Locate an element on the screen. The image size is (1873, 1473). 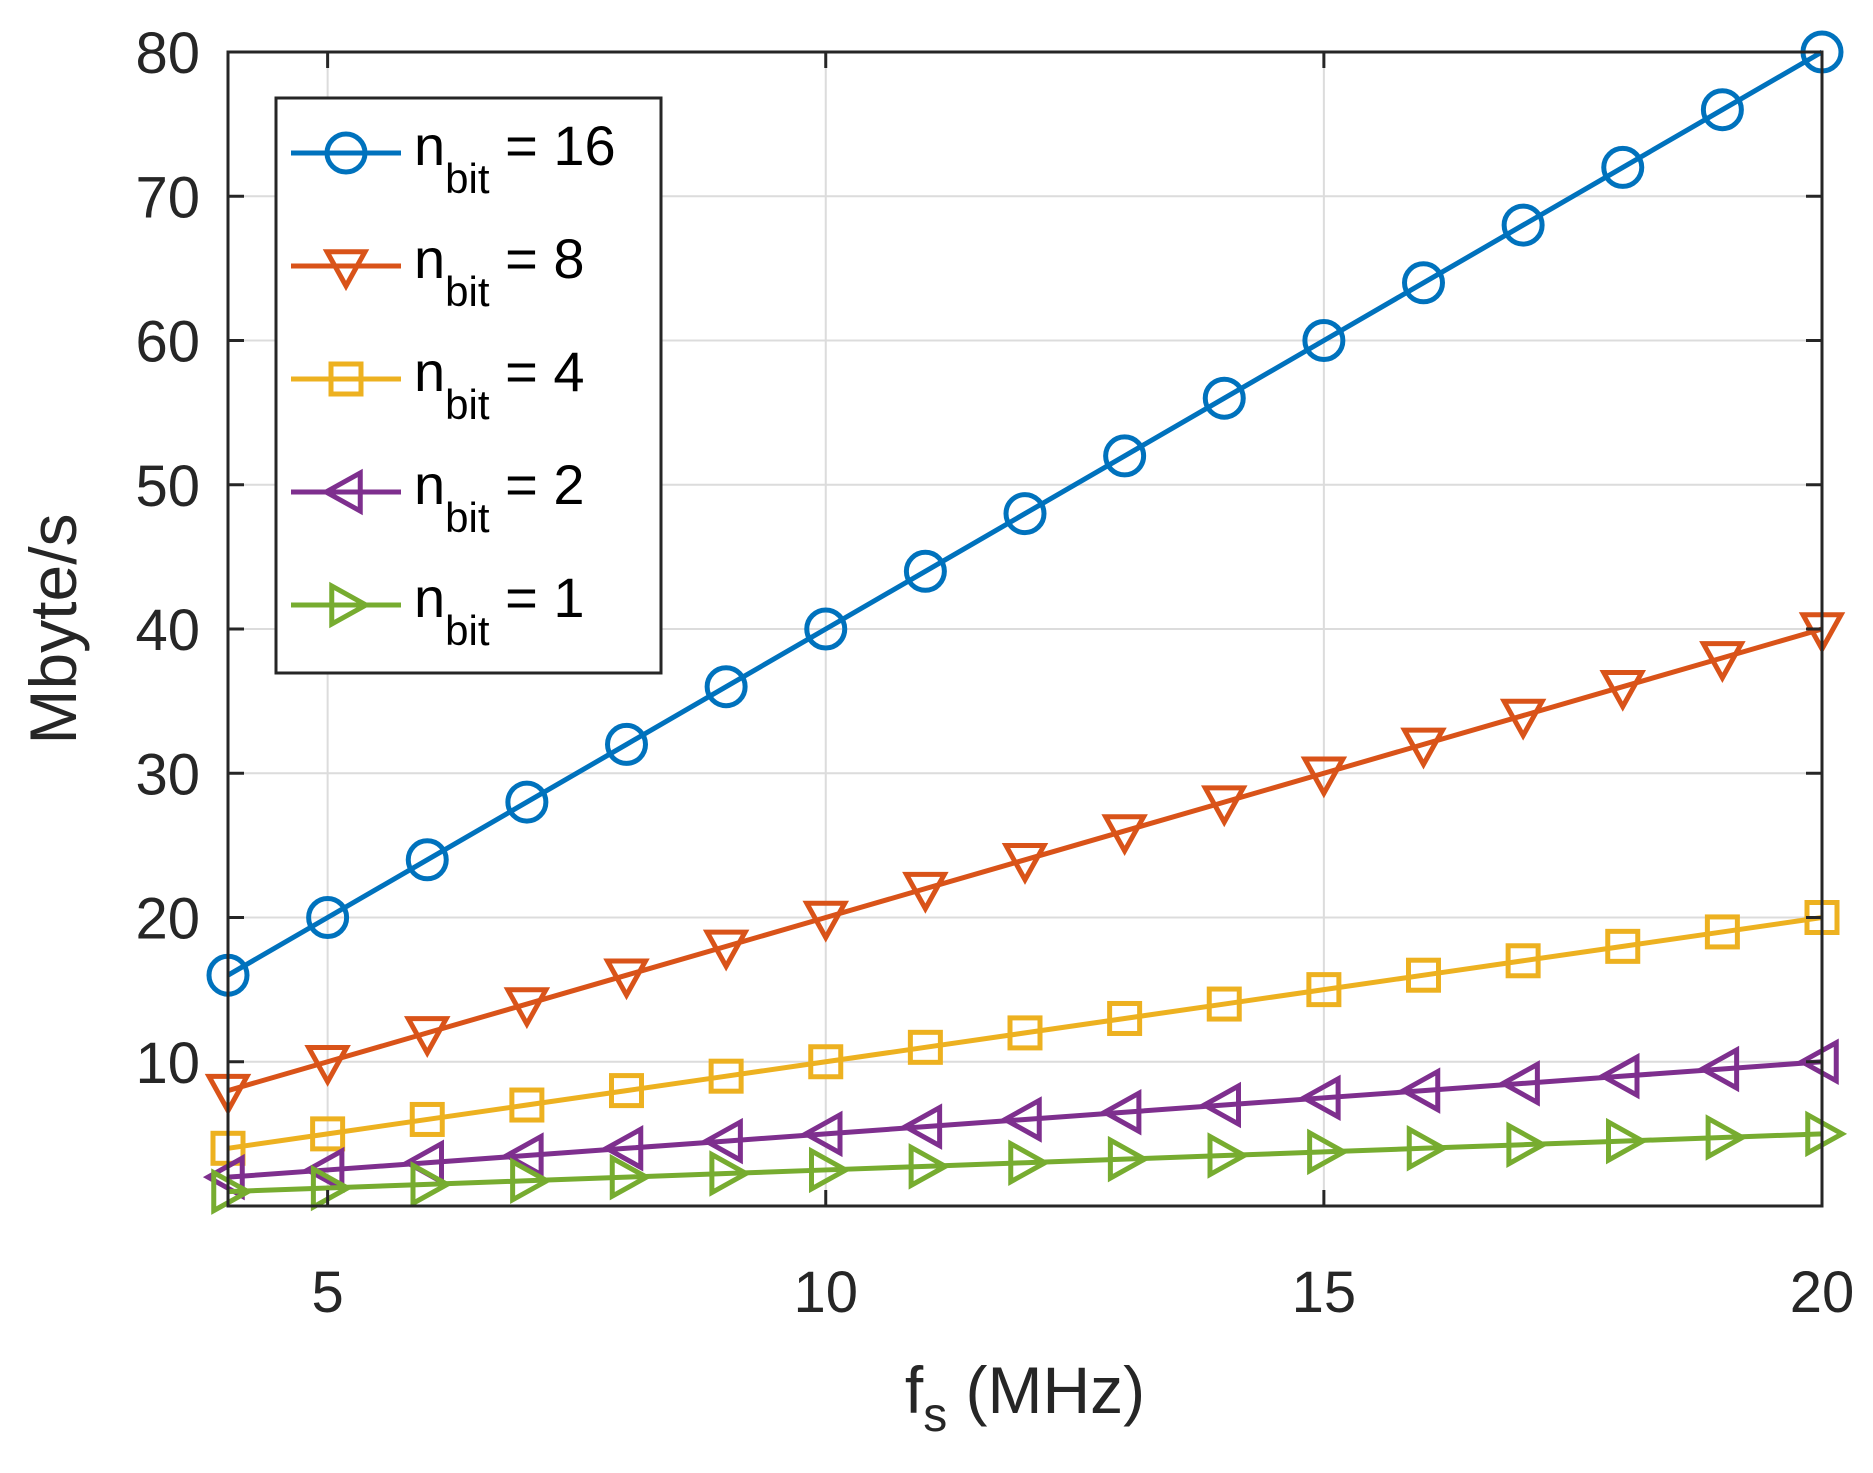
legend-label: nbit = 8 is located at coordinates (499, 271).